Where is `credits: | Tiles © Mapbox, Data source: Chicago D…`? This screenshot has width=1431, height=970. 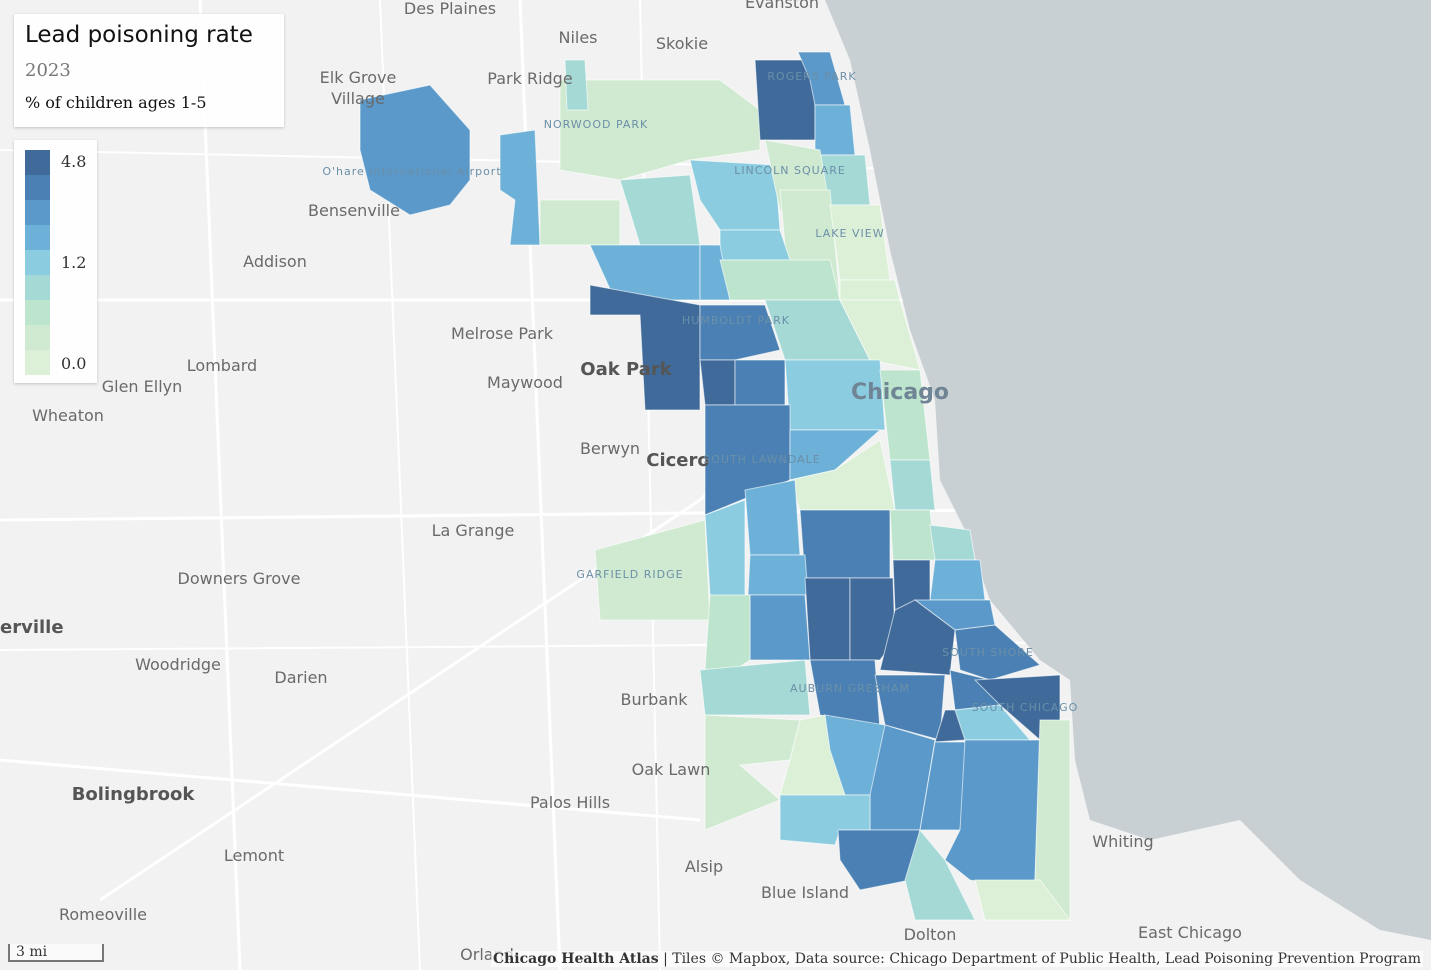
credits: | Tiles © Mapbox, Data source: Chicago D… is located at coordinates (1039, 959).